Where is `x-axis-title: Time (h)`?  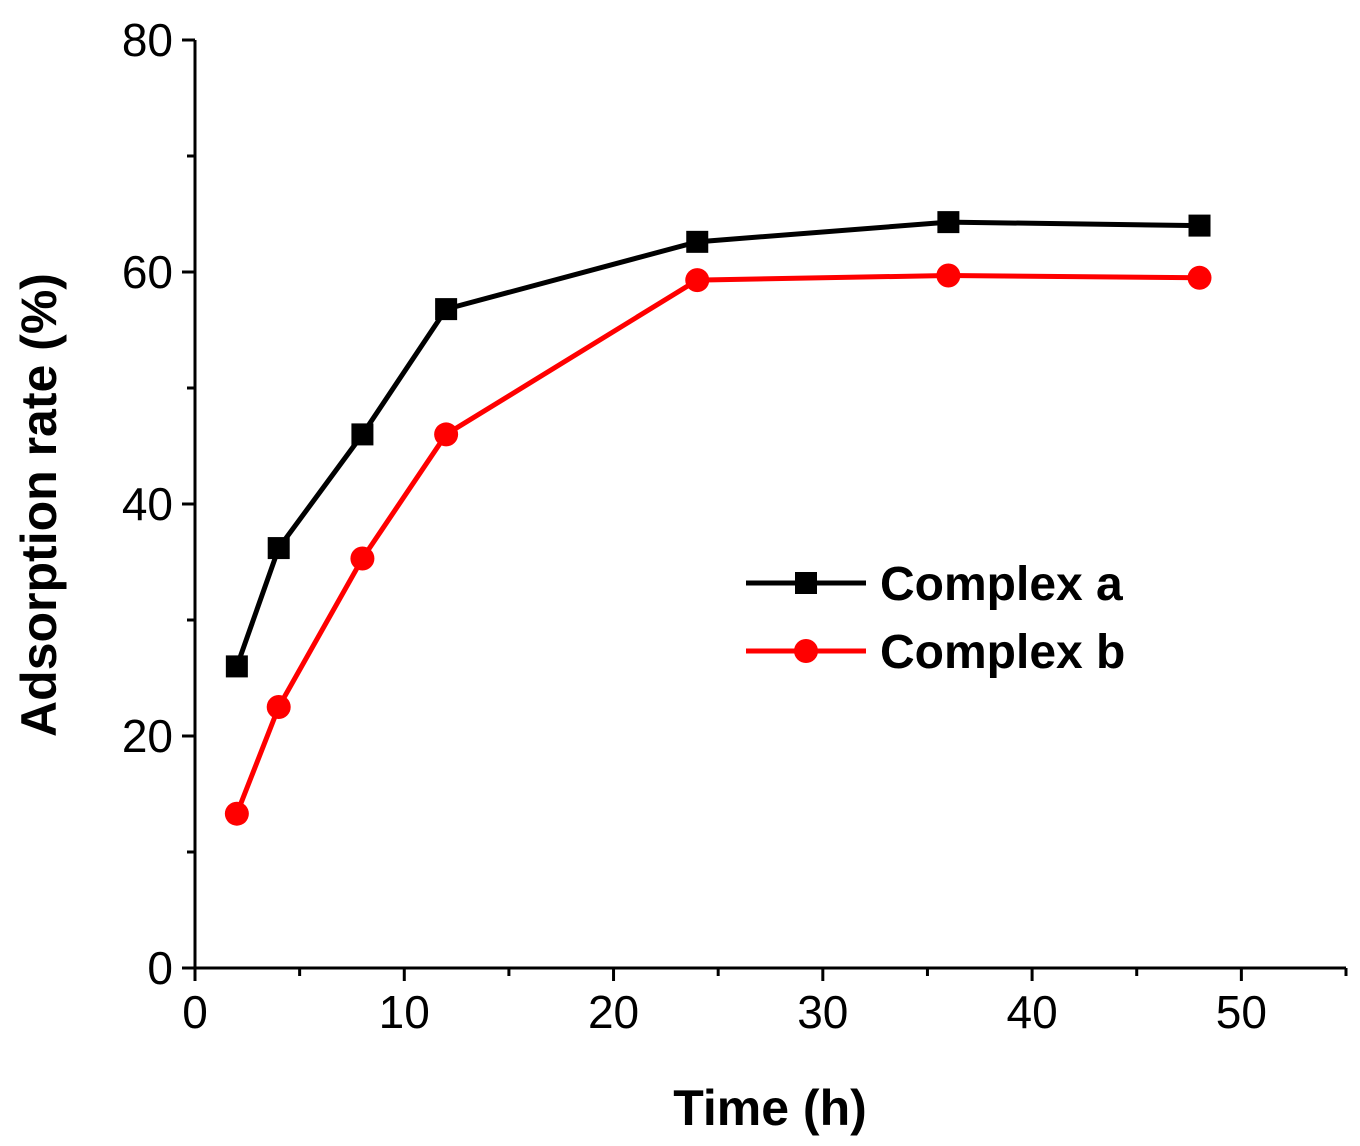
x-axis-title: Time (h) is located at coordinates (770, 1108).